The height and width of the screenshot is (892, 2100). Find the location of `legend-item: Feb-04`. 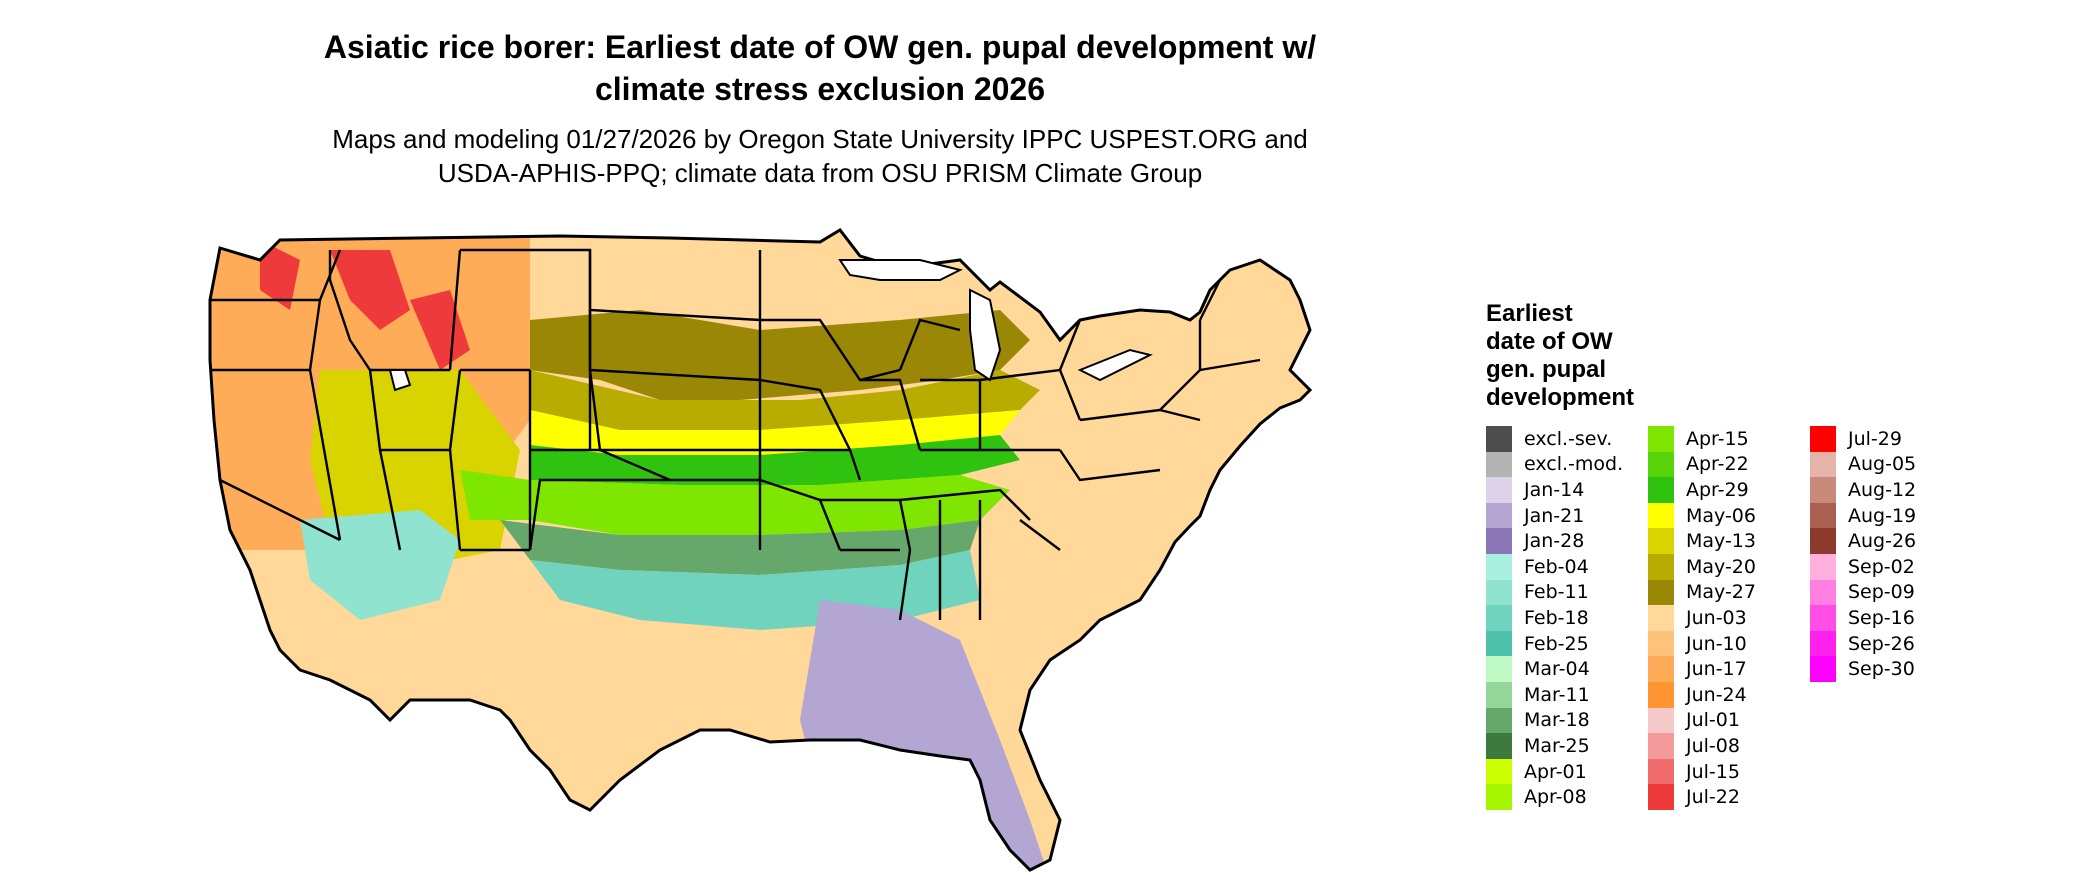

legend-item: Feb-04 is located at coordinates (1567, 566).